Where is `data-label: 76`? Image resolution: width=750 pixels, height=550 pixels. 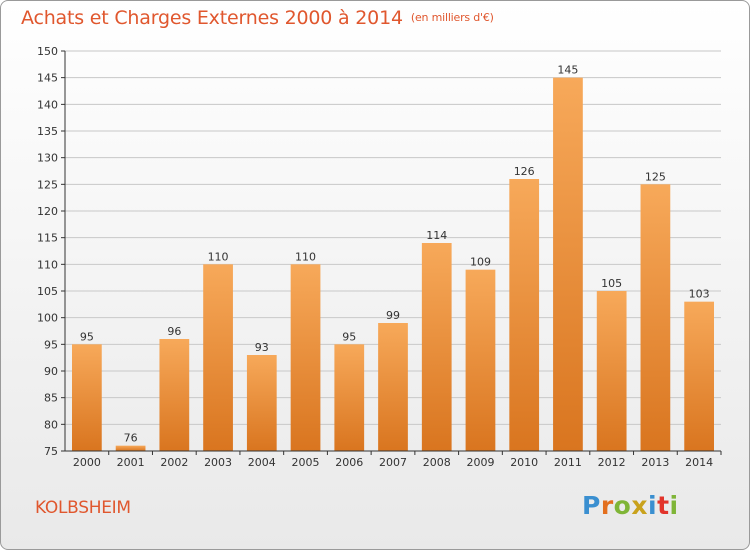
data-label: 76 is located at coordinates (131, 438).